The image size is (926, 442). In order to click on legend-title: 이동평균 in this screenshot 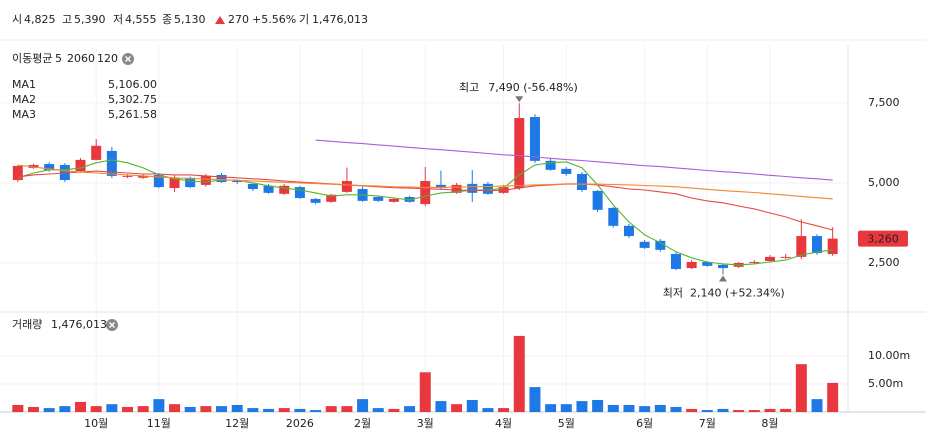, I will do `click(32, 58)`.